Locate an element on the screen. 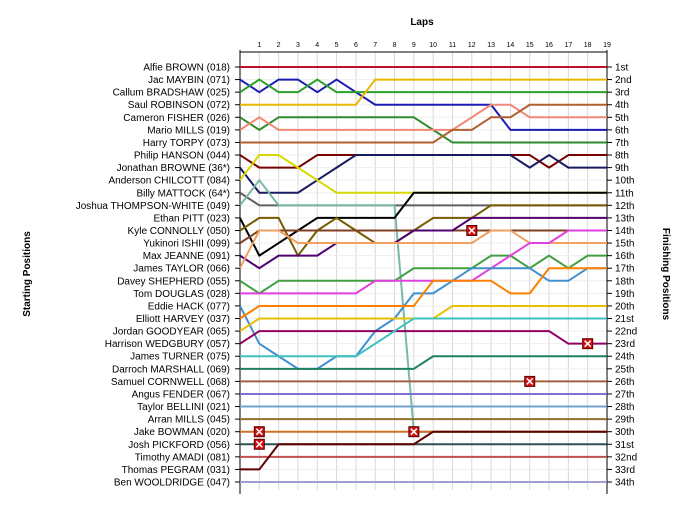 This screenshot has width=700, height=510. finish-label: 15th is located at coordinates (624, 244).